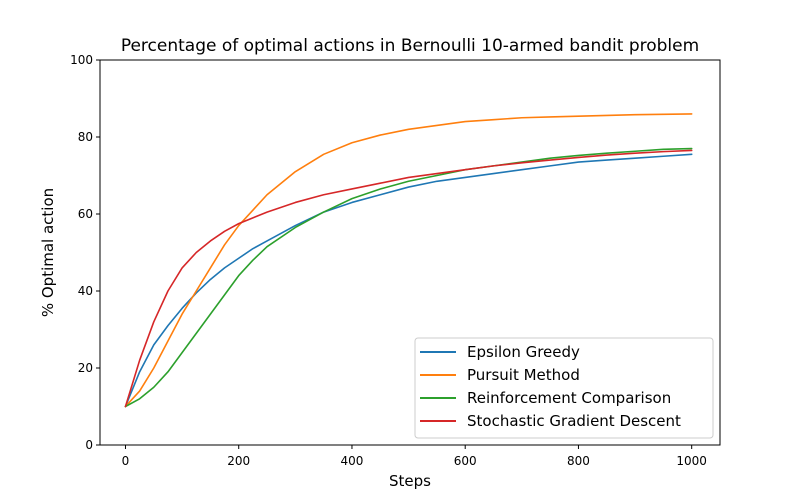  Describe the element at coordinates (85, 368) in the screenshot. I see `y-tick-label: 20` at that location.